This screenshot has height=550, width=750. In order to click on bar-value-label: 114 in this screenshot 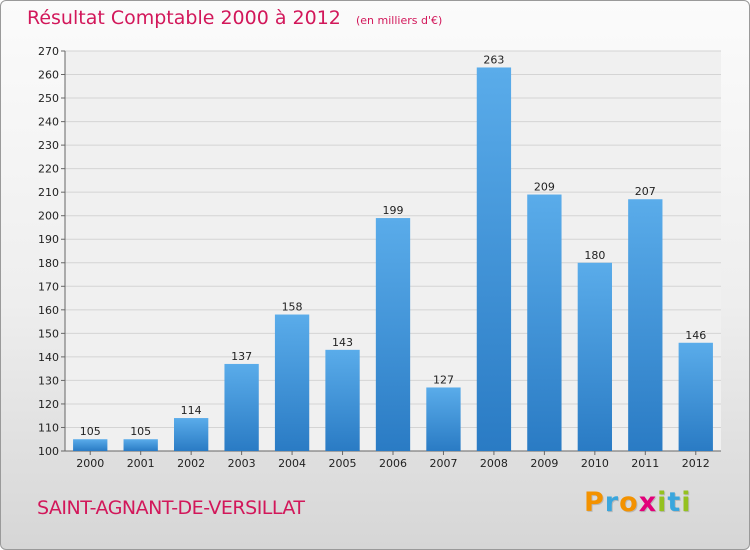, I will do `click(191, 410)`.